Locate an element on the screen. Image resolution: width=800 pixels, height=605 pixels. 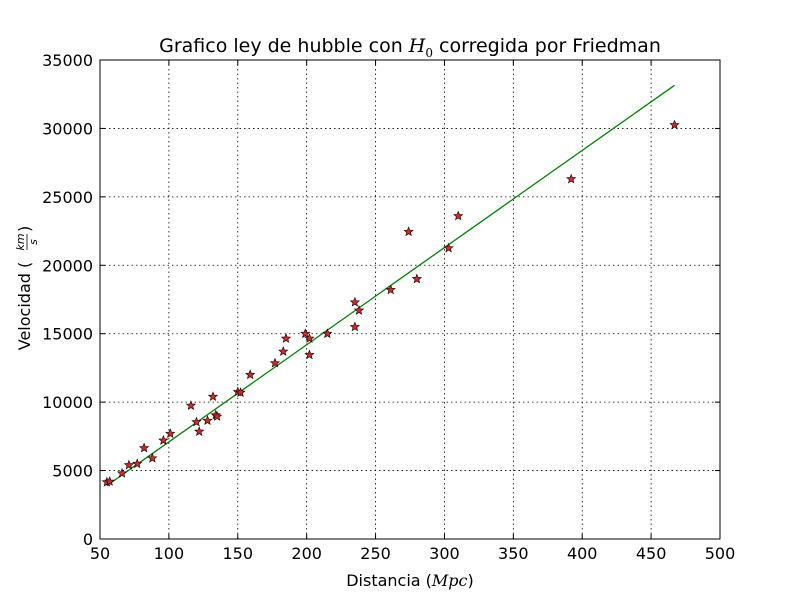
svg-text: Velocidad ( is located at coordinates (24, 306).